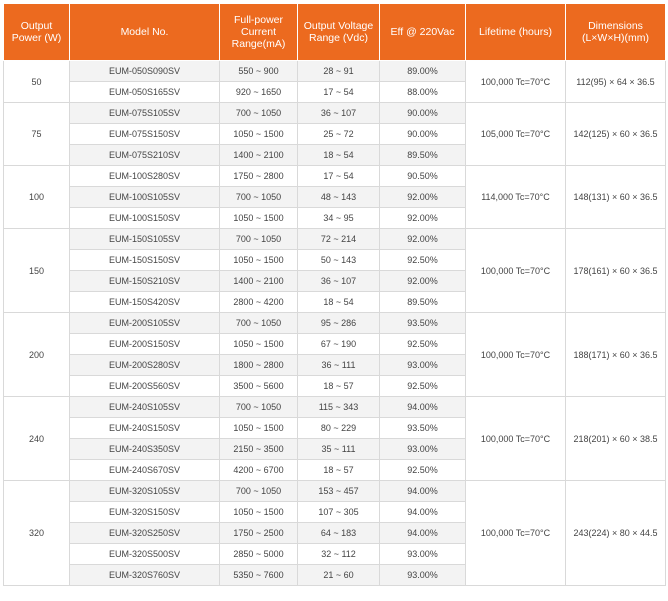 This screenshot has height=601, width=668. I want to click on efficiency-cell: 94.00%, so click(422, 512).